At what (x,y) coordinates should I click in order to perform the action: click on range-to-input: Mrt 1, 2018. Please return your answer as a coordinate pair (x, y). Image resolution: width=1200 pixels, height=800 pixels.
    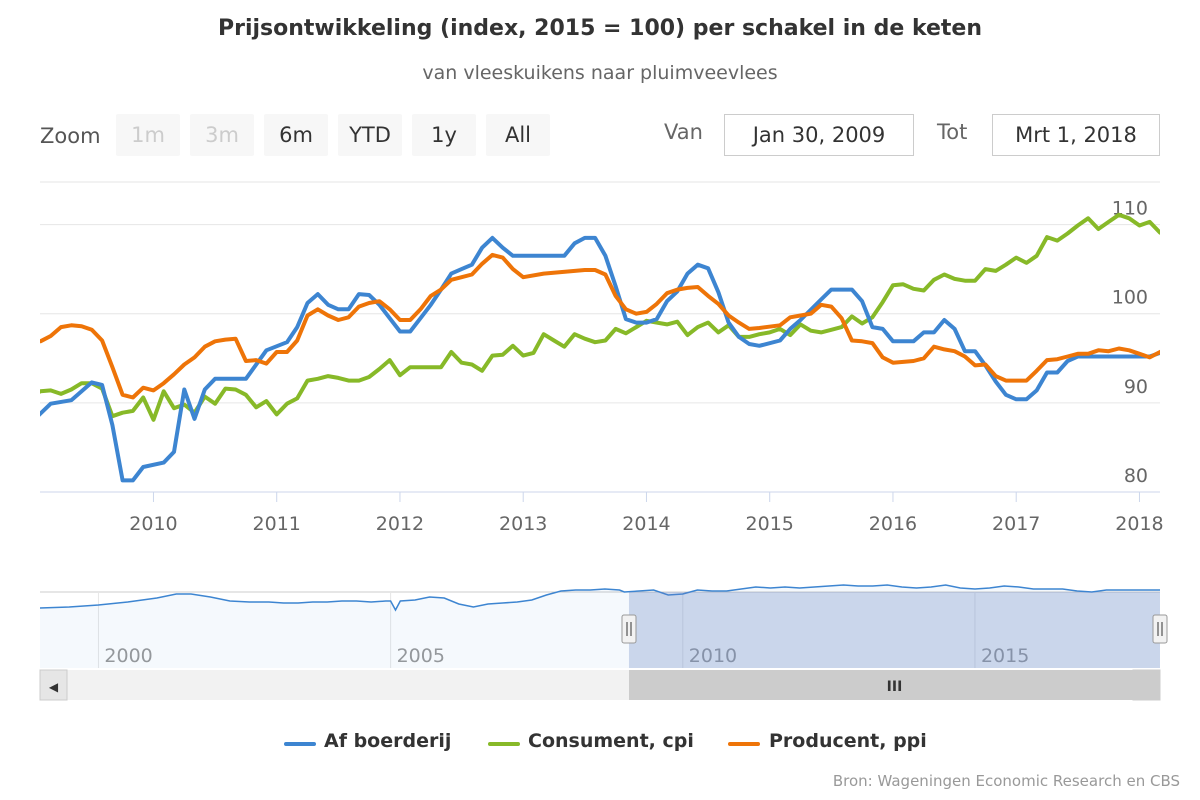
    Looking at the image, I should click on (1076, 135).